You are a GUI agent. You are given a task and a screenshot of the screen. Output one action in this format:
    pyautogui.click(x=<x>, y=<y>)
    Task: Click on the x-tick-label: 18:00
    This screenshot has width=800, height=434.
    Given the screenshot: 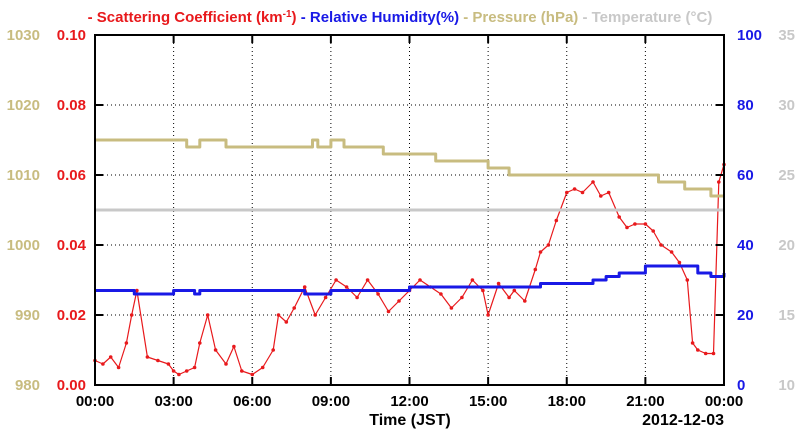 What is the action you would take?
    pyautogui.click(x=567, y=401)
    